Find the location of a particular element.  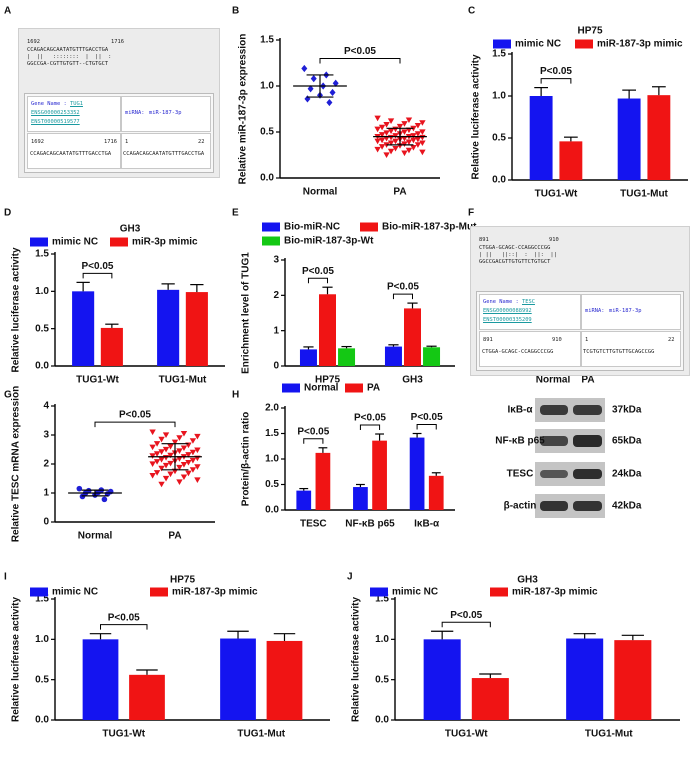

y-tick-label: 1.0 is located at coordinates (42, 639).